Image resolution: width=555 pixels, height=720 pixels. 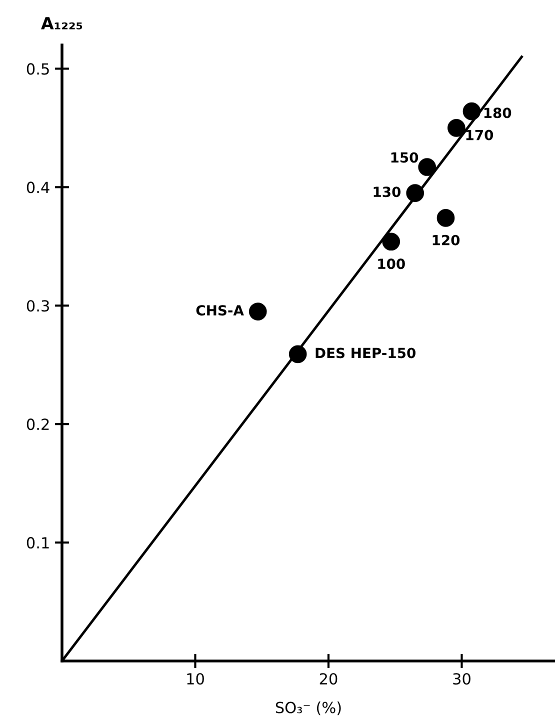 What do you see at coordinates (404, 157) in the screenshot?
I see `annotation: 150` at bounding box center [404, 157].